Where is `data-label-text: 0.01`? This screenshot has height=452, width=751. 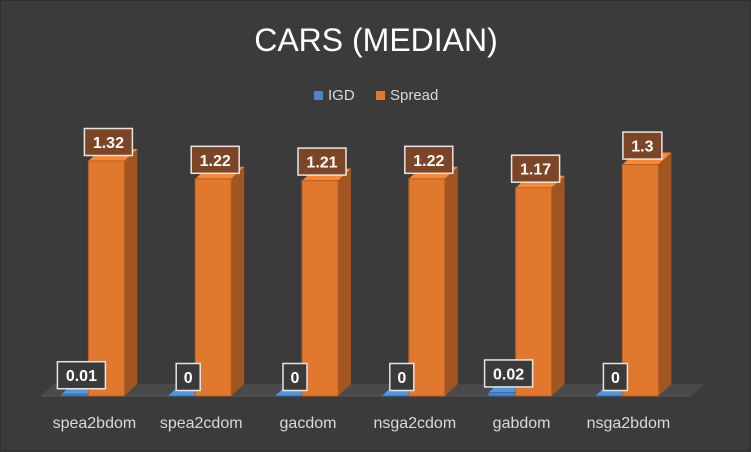
data-label-text: 0.01 is located at coordinates (81, 376).